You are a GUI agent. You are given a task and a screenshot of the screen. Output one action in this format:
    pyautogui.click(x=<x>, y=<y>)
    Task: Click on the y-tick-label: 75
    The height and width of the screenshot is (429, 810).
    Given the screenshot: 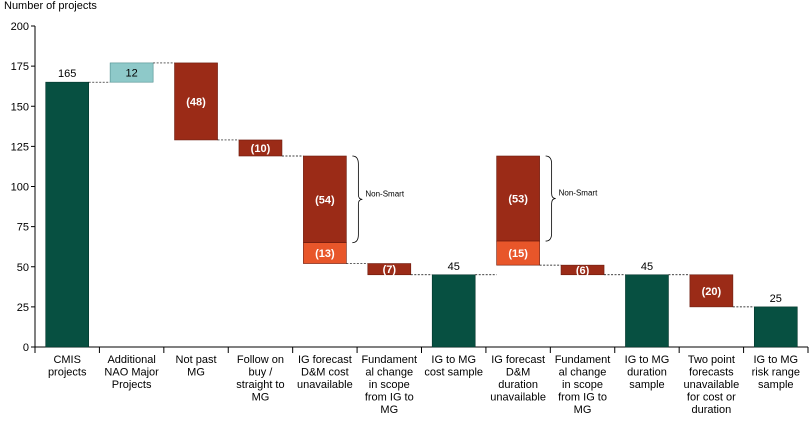 What is the action you would take?
    pyautogui.click(x=23, y=228)
    